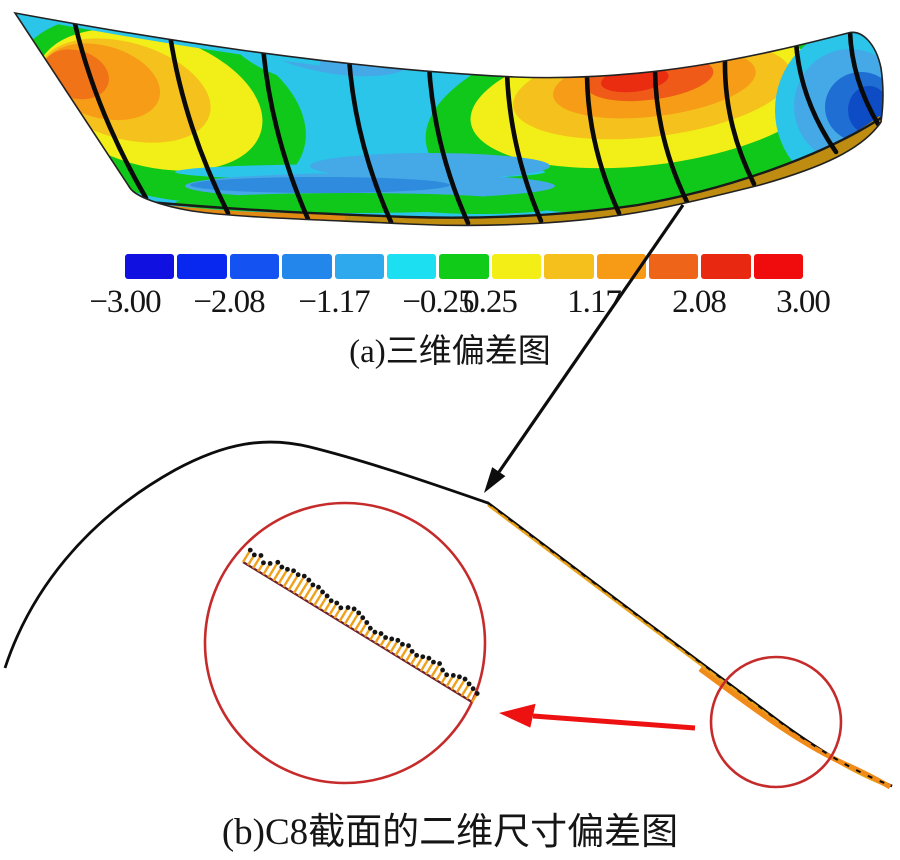 This screenshot has height=860, width=900. Describe the element at coordinates (438, 302) in the screenshot. I see `colorbar-tick-label: −0.25` at that location.